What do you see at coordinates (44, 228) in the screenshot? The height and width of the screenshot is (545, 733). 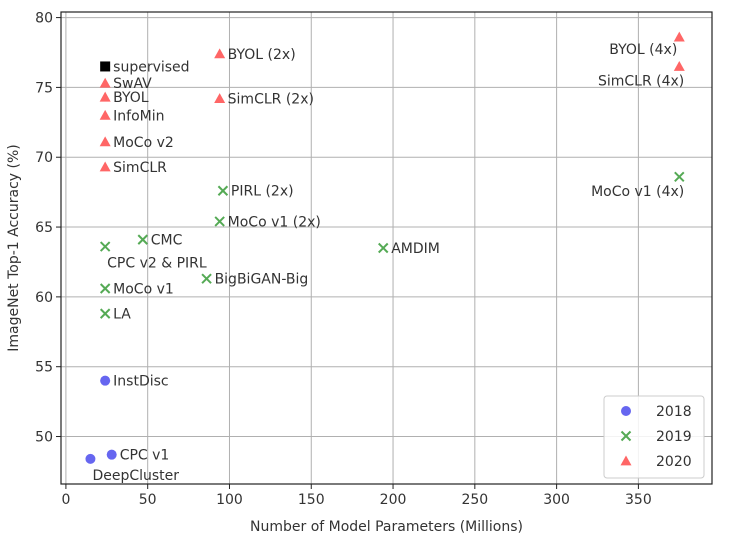 I see `y-tick-label: 65` at bounding box center [44, 228].